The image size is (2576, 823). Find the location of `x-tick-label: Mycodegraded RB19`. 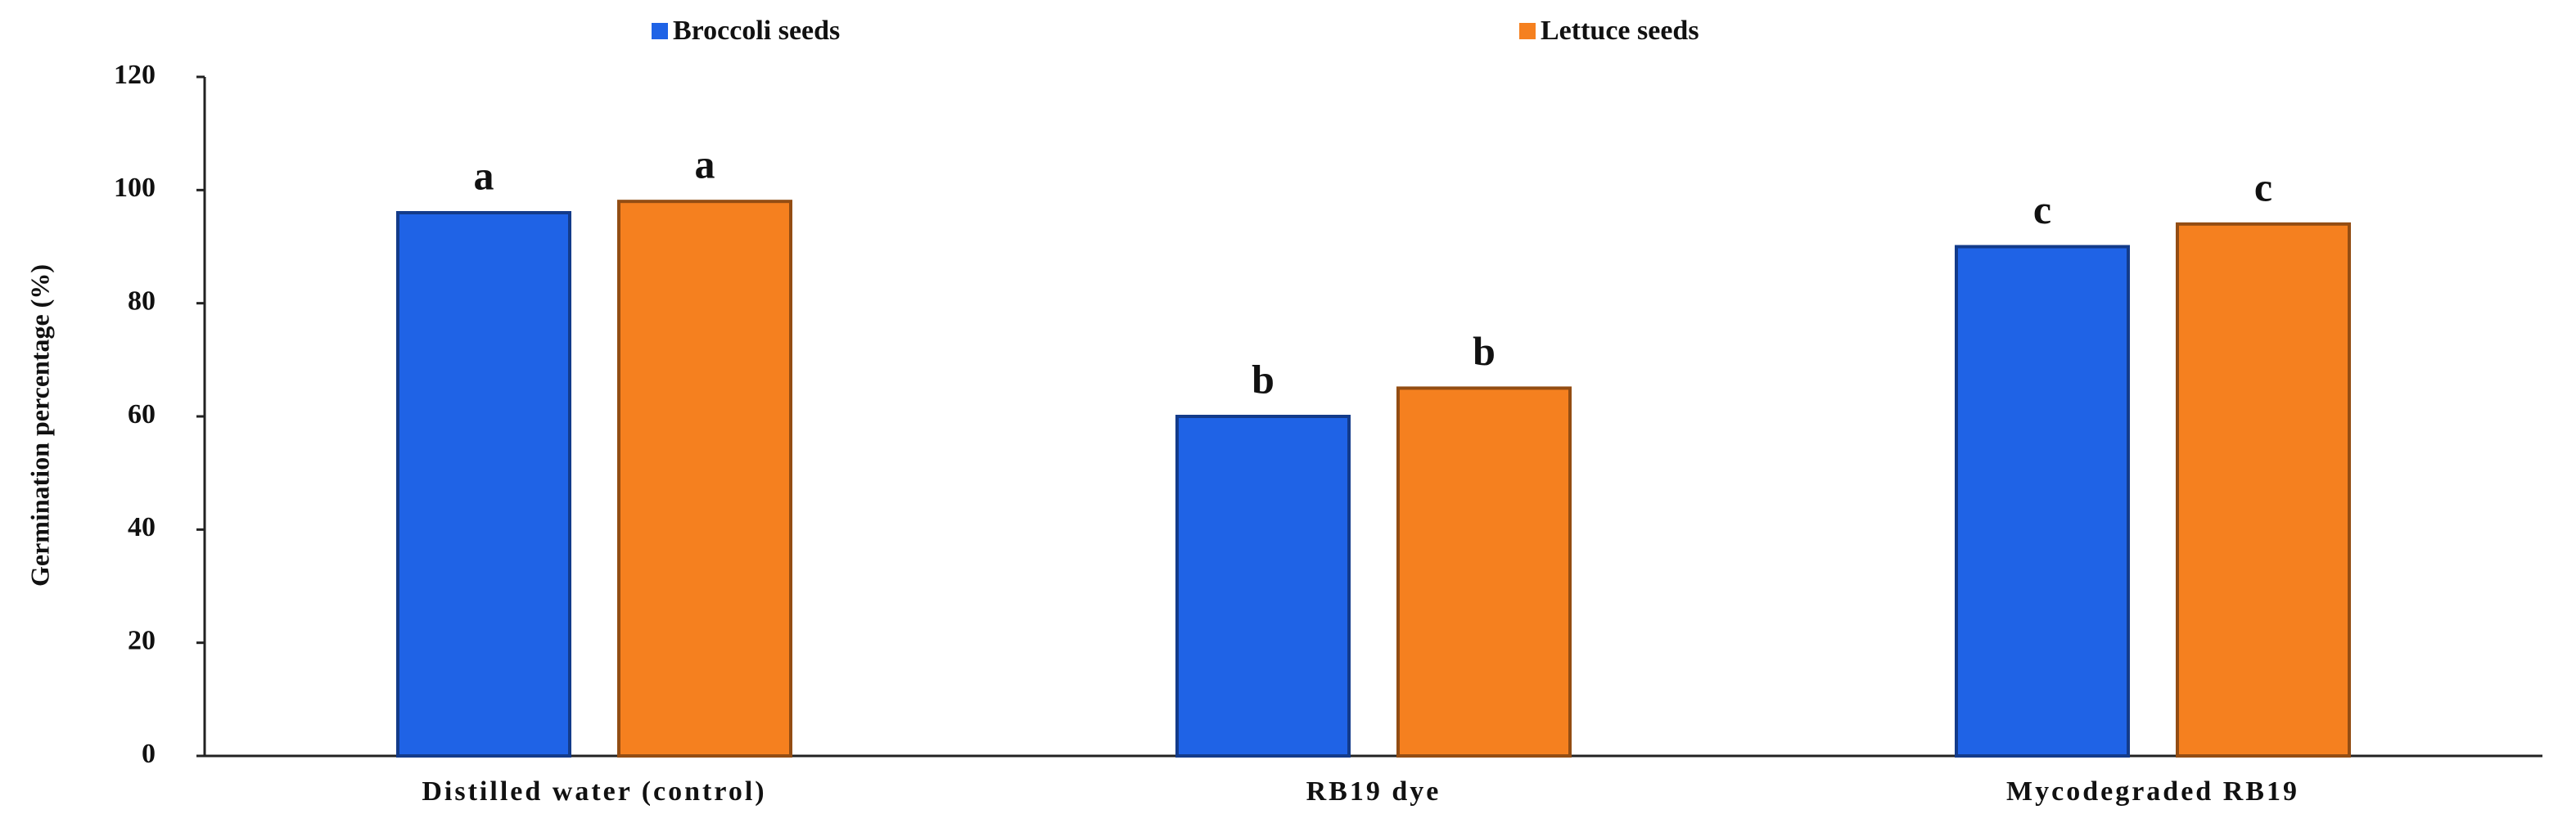

x-tick-label: Mycodegraded RB19 is located at coordinates (2152, 791).